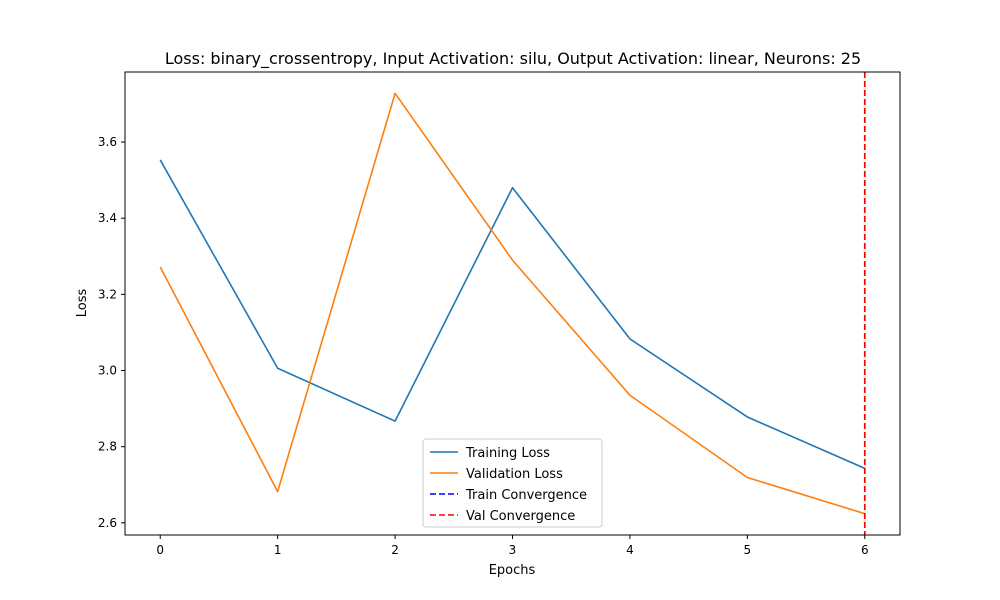 The image size is (1000, 600). Describe the element at coordinates (514, 474) in the screenshot. I see `legend-validation-loss-label: Validation Loss` at that location.